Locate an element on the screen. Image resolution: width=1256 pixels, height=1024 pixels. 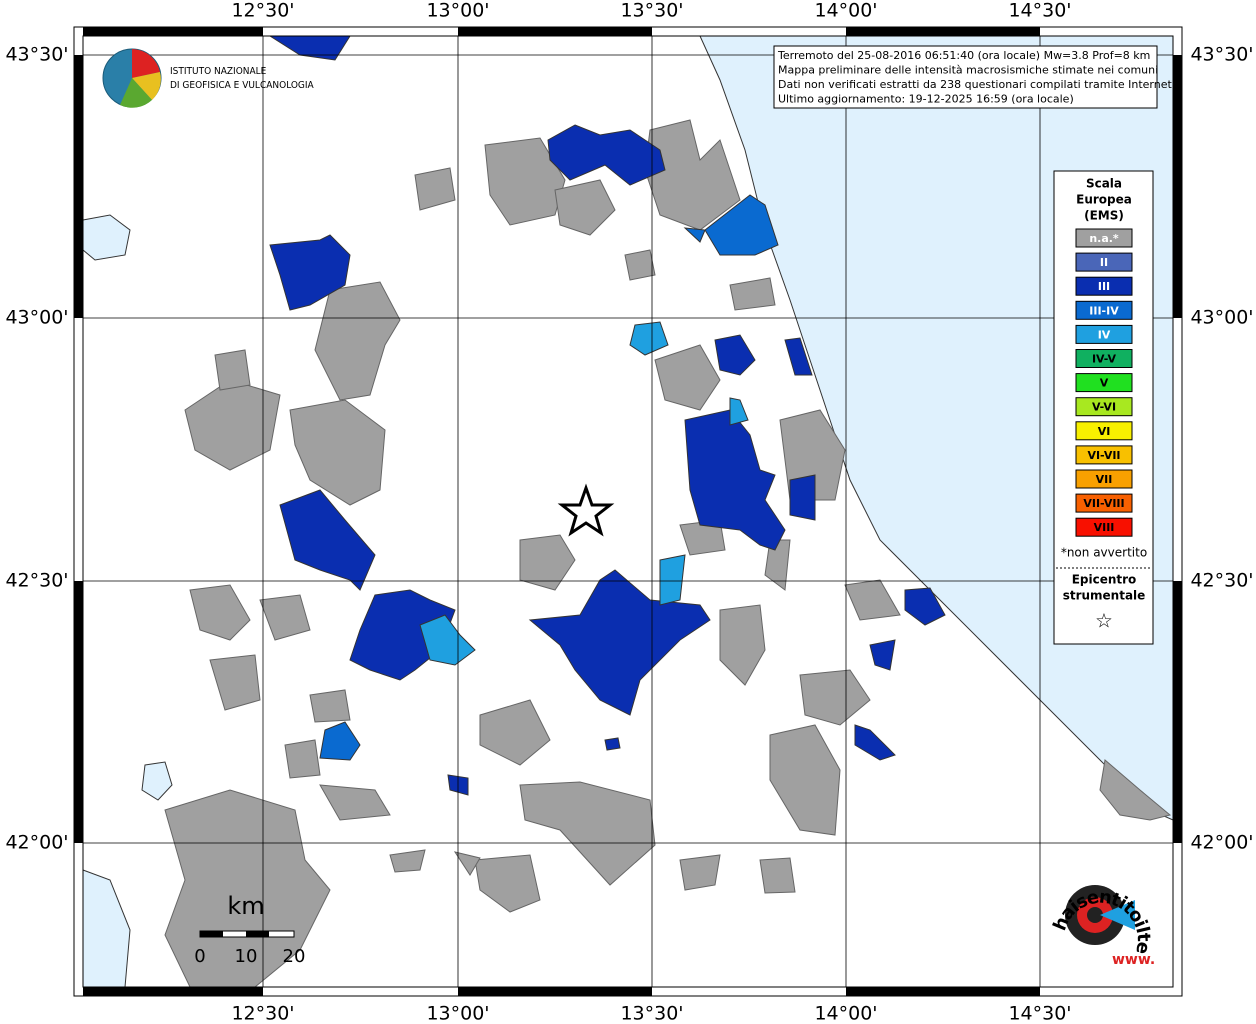
info-box is located at coordinates (965, 77).